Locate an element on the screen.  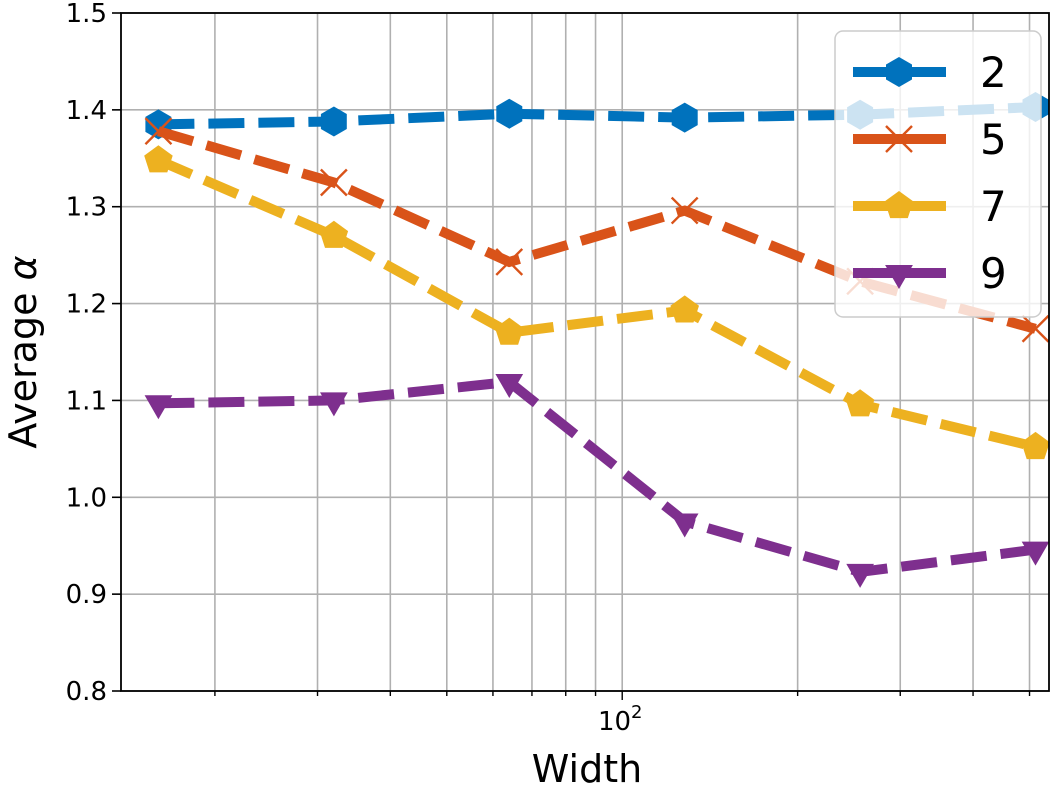
y-tick-label: 1.5 is located at coordinates (86, 14).